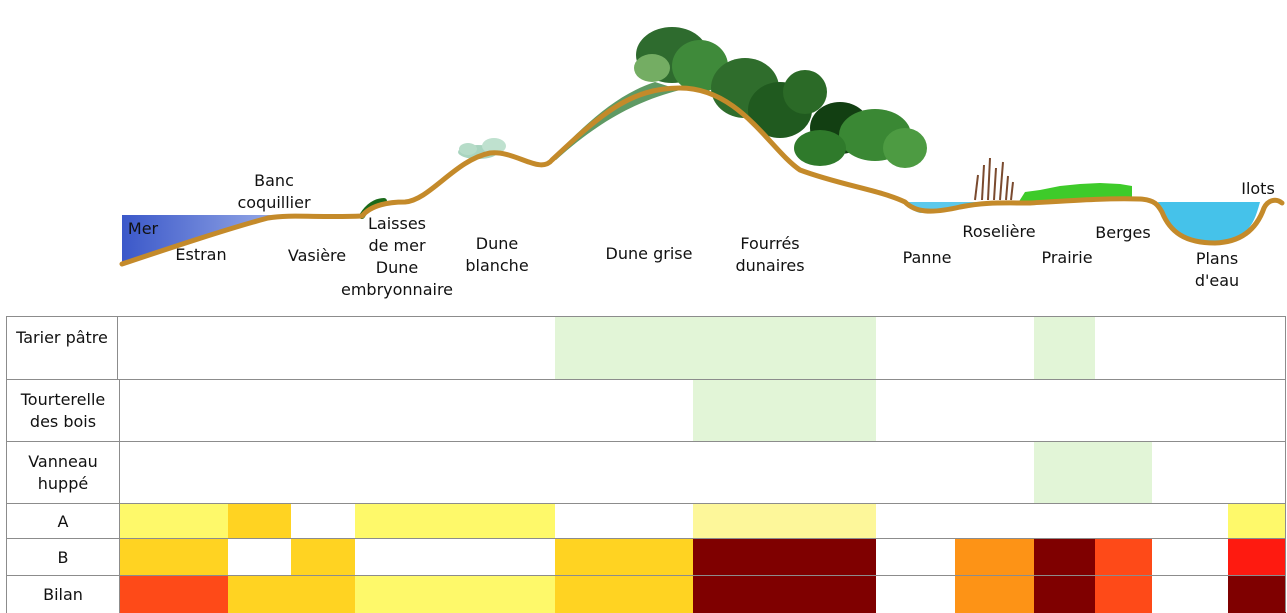 The image size is (1287, 613). What do you see at coordinates (1285, 464) in the screenshot?
I see `grid-right-border` at bounding box center [1285, 464].